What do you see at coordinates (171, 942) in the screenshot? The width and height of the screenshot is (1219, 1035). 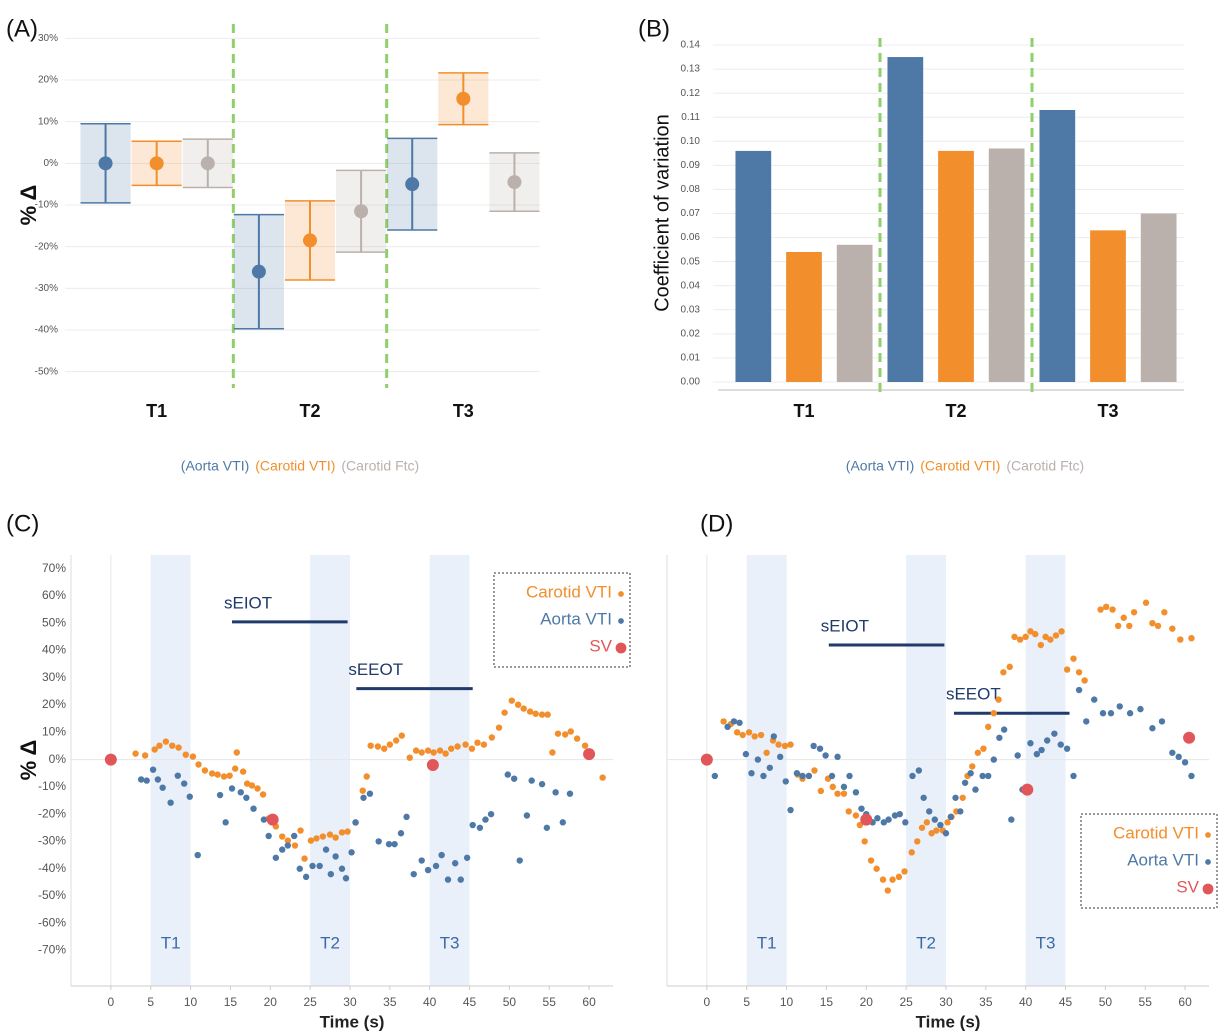 I see `time-window-label: T1` at bounding box center [171, 942].